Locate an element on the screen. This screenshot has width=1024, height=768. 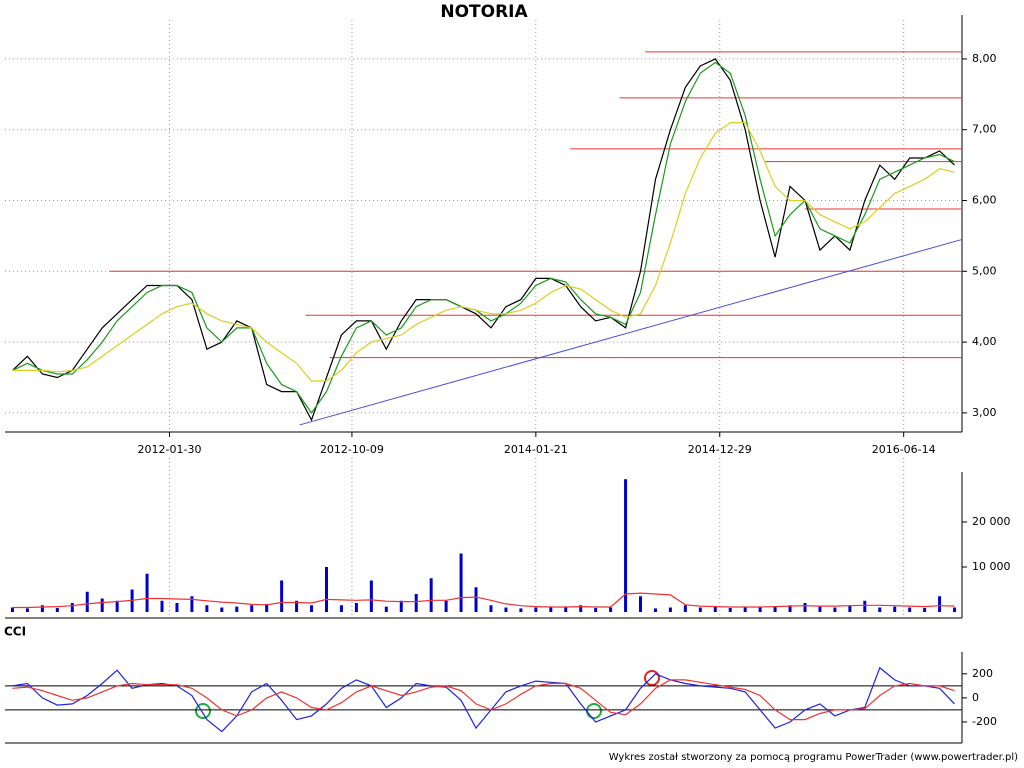
y-tick-label: 4,00 is located at coordinates (984, 341).